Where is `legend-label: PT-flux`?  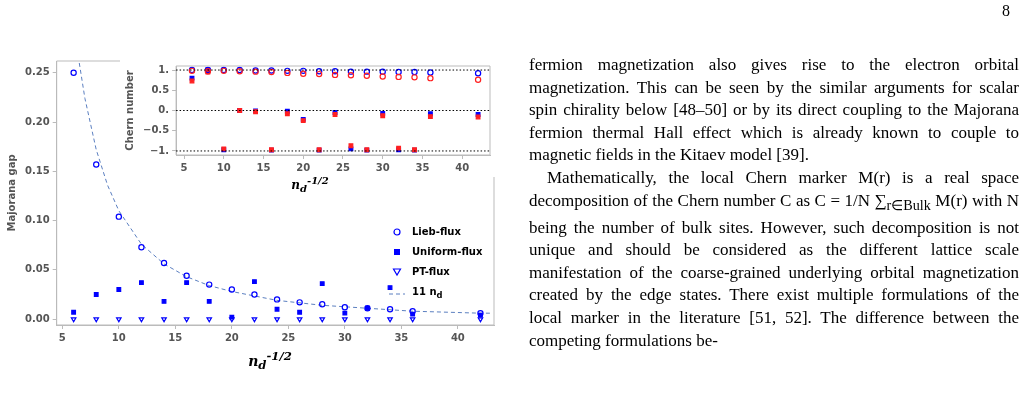 legend-label: PT-flux is located at coordinates (431, 272).